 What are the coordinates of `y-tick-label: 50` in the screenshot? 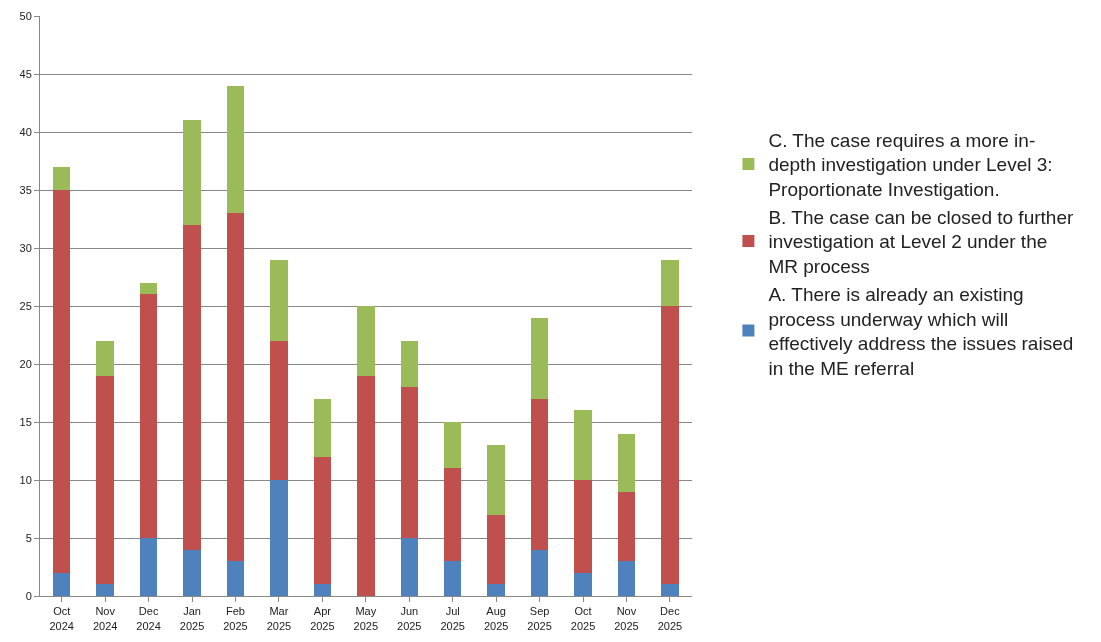 It's located at (25, 15).